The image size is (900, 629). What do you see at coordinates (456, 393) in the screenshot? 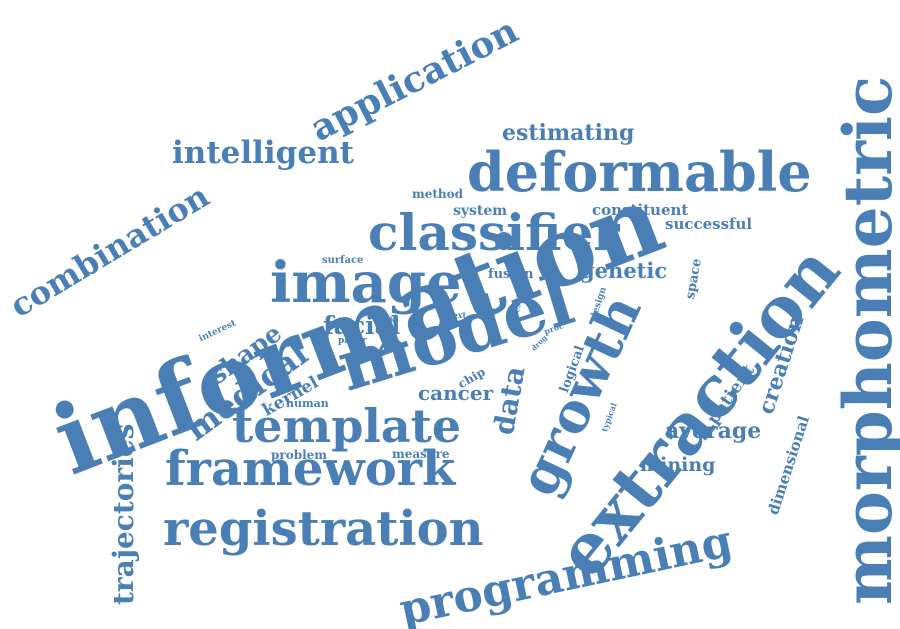
I see `word-cancer: cancer` at bounding box center [456, 393].